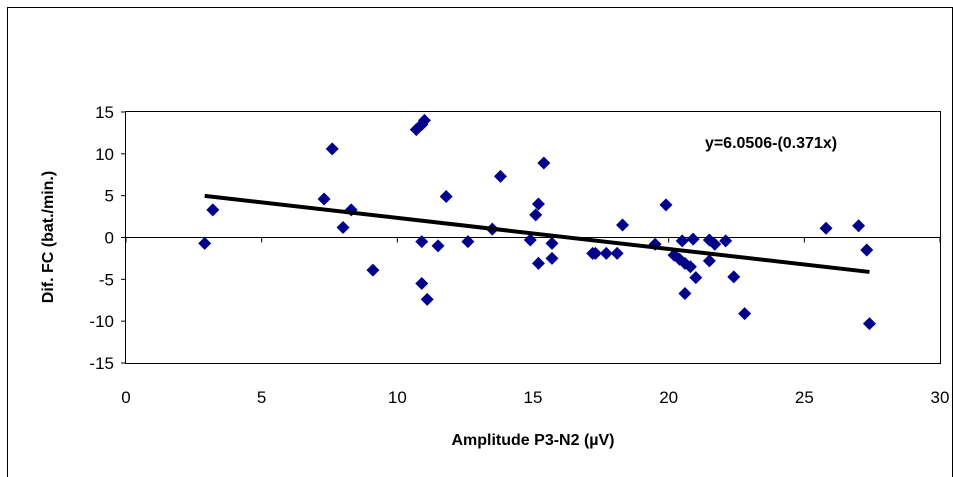  I want to click on trendline-group, so click(537, 233).